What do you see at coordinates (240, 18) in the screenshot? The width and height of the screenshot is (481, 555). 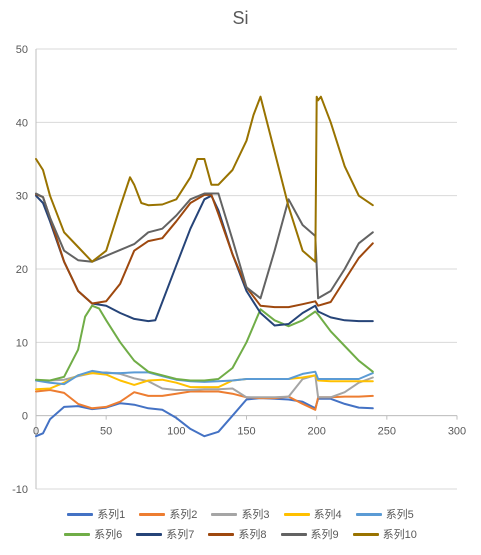 I see `chart-title: Si` at bounding box center [240, 18].